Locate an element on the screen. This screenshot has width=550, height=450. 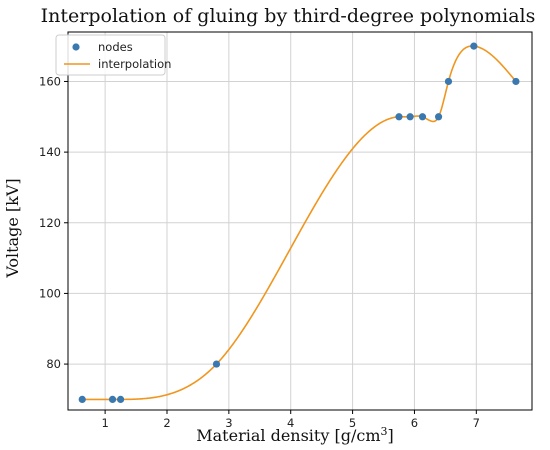
y-tick-label: 100 is located at coordinates (50, 293).